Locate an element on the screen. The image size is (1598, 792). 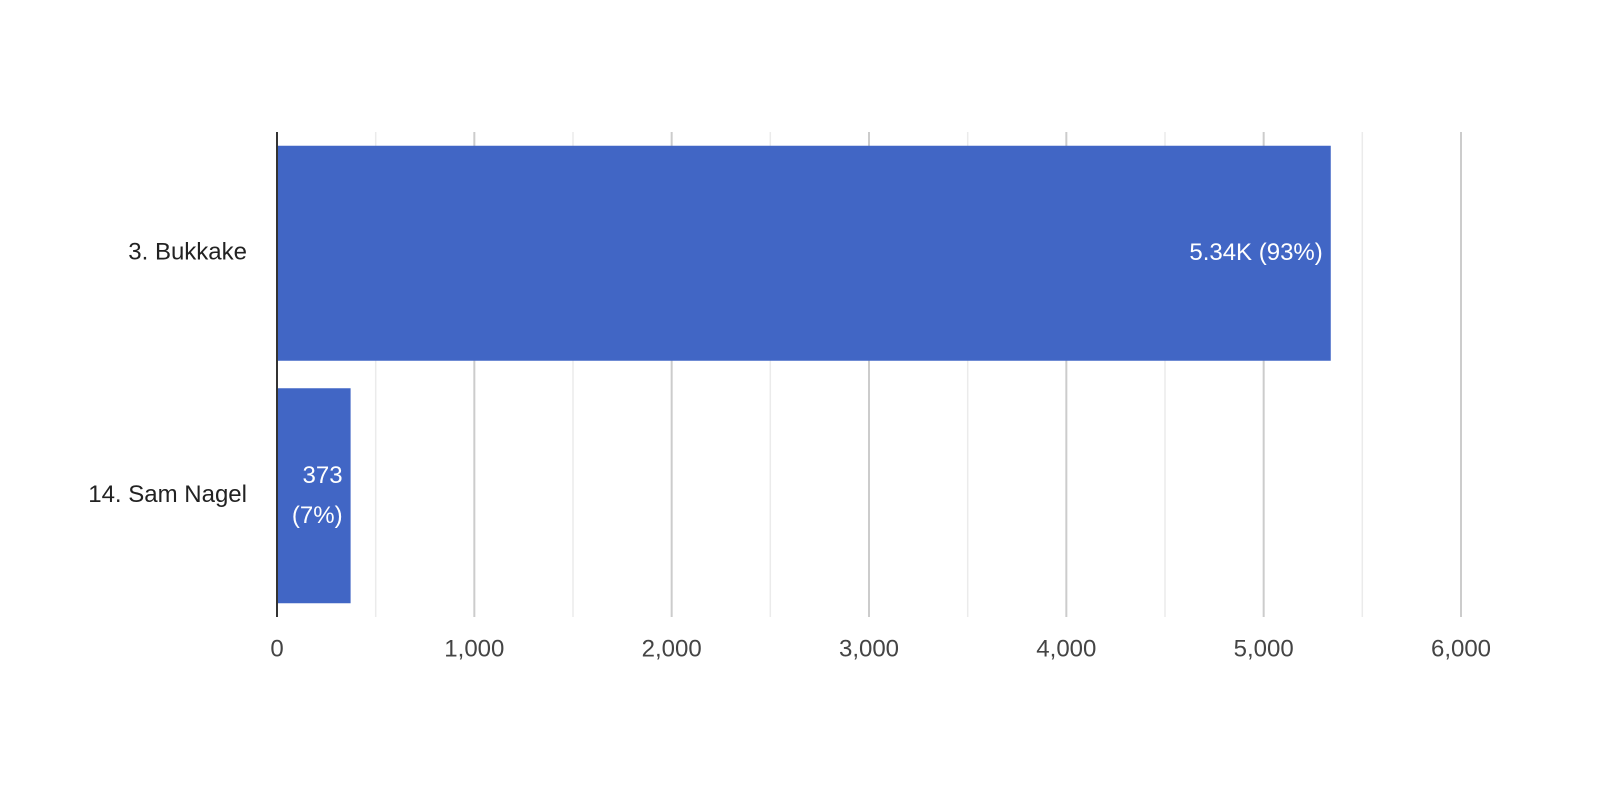
x-tick-label: 6,000 is located at coordinates (1461, 648).